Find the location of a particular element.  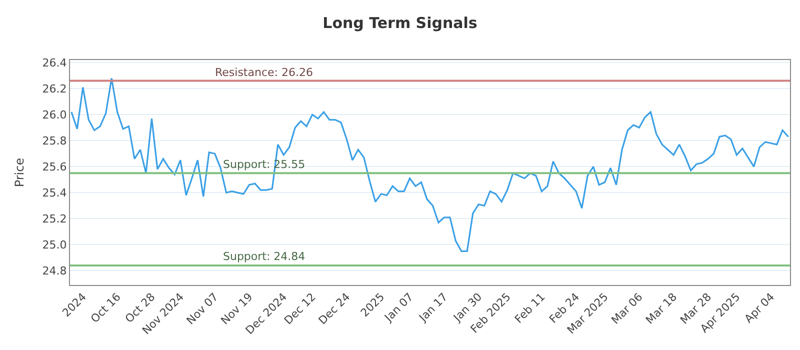

x-tick-label: Jan 17 is located at coordinates (433, 307).